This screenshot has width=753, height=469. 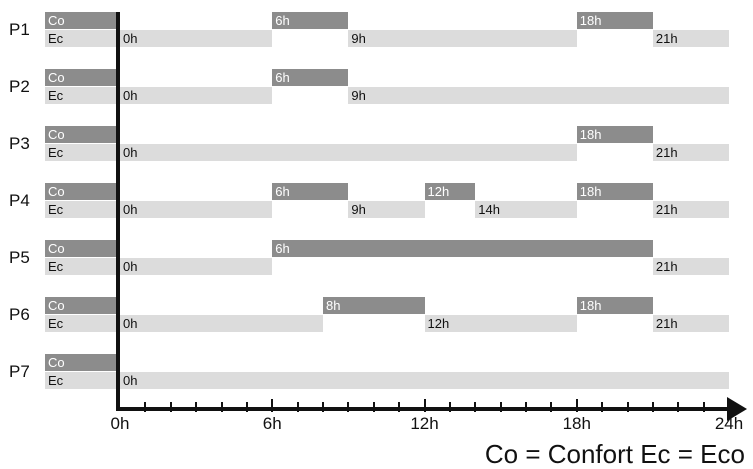 What do you see at coordinates (576, 423) in the screenshot?
I see `x-tick-label: 18h` at bounding box center [576, 423].